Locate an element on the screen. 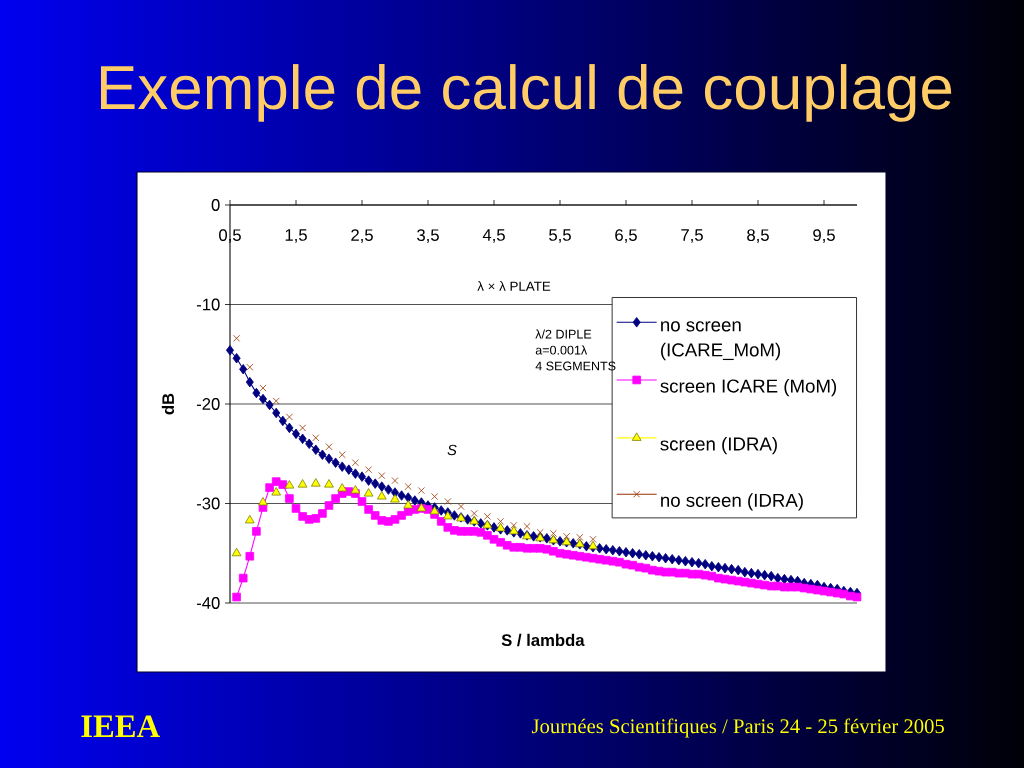 This screenshot has height=768, width=1024. x-tick-label: 1,5 is located at coordinates (296, 236).